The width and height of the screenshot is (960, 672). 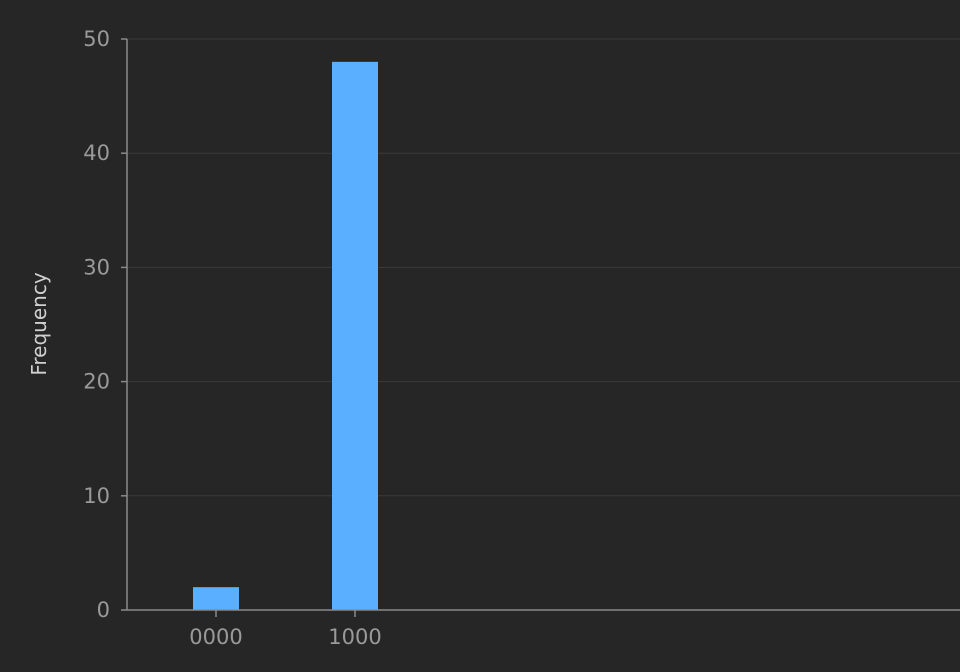 What do you see at coordinates (96, 39) in the screenshot?
I see `y-tick-label: 50` at bounding box center [96, 39].